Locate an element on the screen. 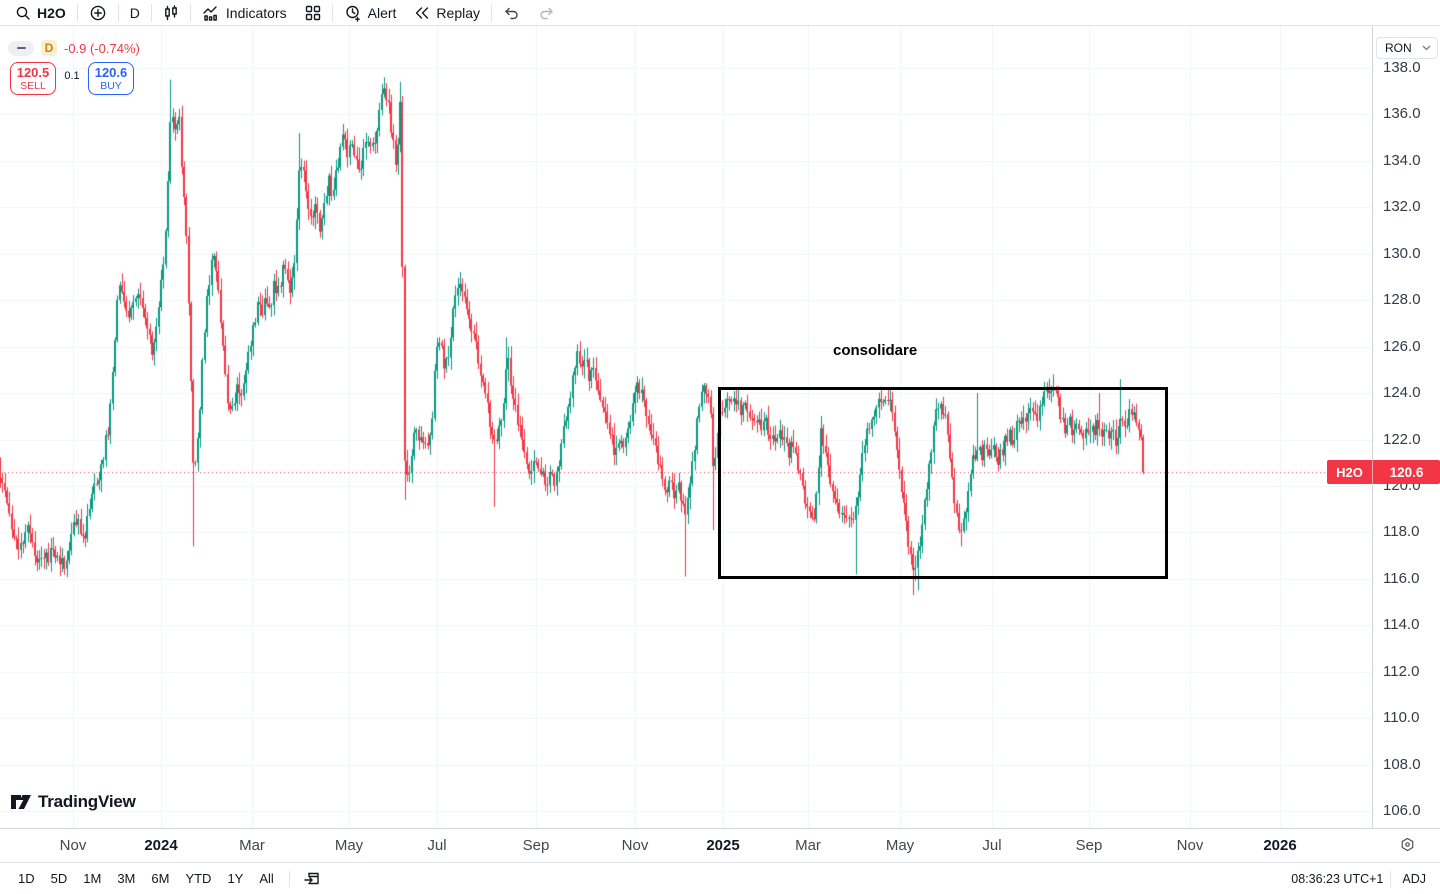  price-axis-label: 138.0 is located at coordinates (1402, 67).